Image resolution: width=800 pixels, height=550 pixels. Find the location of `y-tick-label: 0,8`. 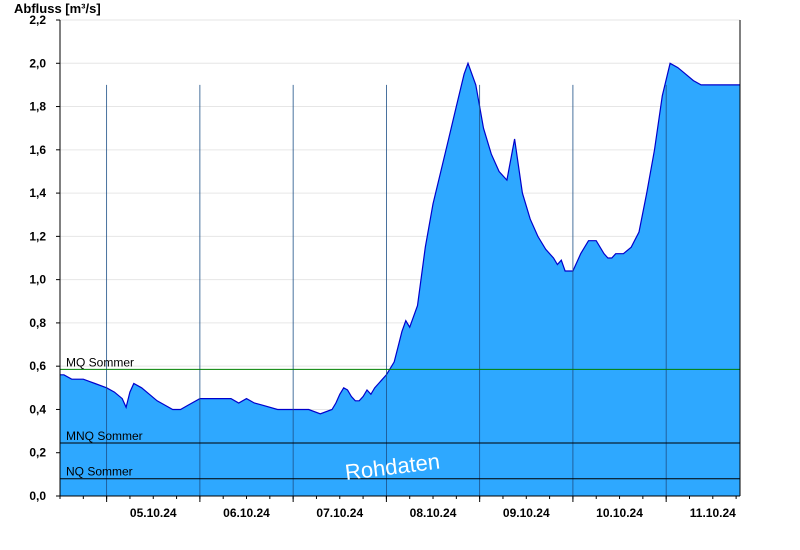

y-tick-label: 0,8 is located at coordinates (37, 323).